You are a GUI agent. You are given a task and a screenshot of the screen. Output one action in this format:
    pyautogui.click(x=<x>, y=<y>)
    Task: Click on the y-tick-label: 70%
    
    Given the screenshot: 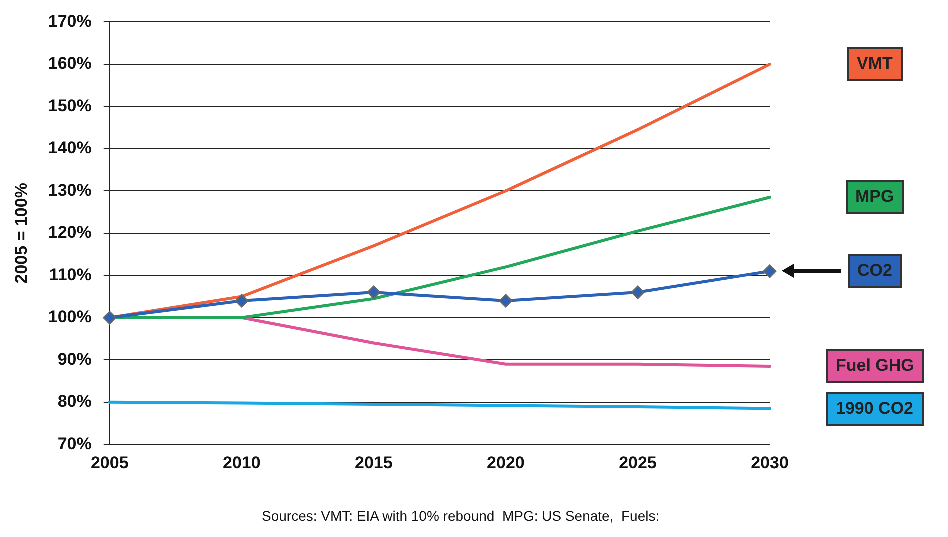 What is the action you would take?
    pyautogui.click(x=75, y=444)
    